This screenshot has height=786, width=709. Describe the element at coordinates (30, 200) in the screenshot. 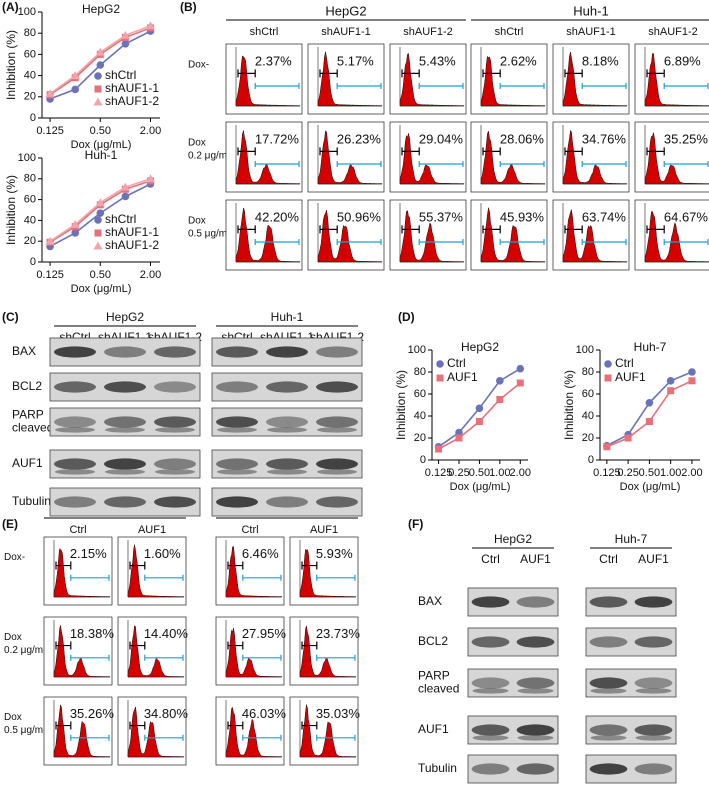

I see `y-tick-label: 60` at that location.